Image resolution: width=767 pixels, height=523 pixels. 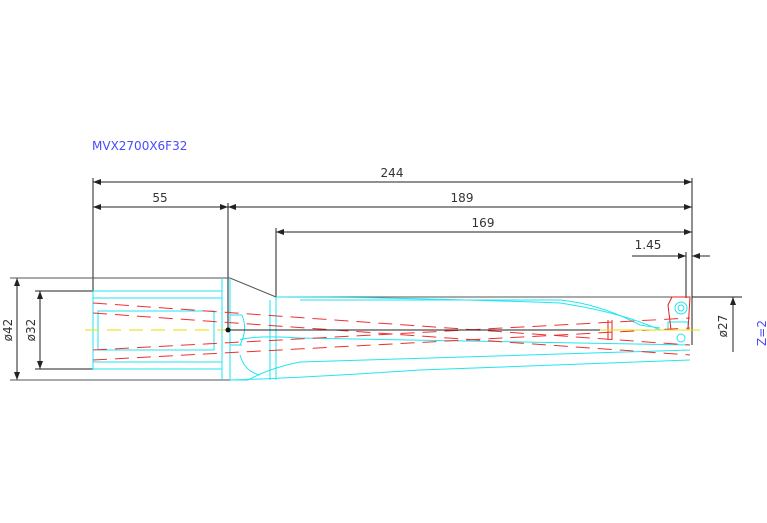 I want to click on dimension-d42: ø42, so click(x=10, y=329).